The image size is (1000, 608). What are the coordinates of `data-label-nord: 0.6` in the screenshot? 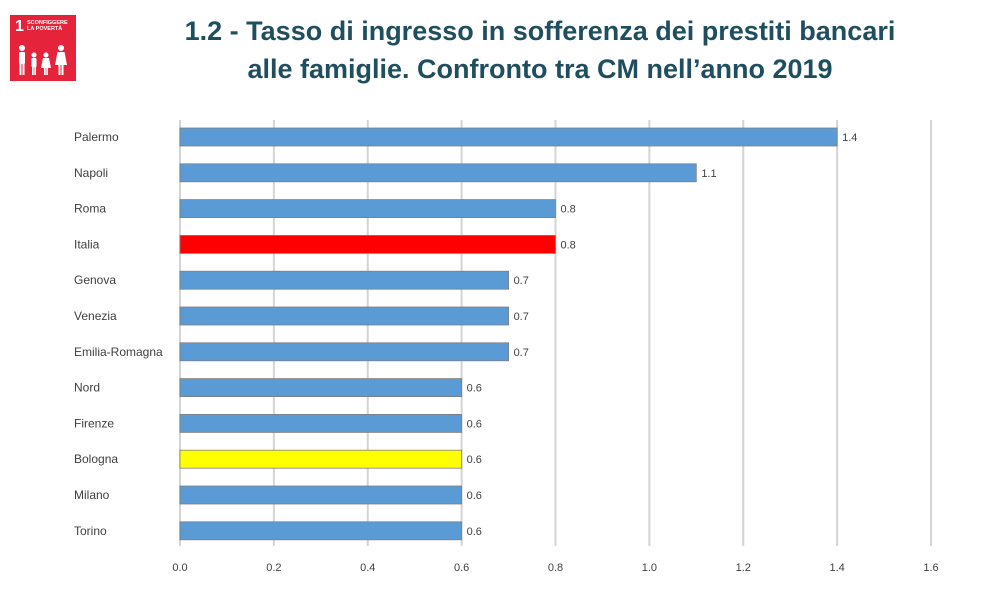 It's located at (474, 389).